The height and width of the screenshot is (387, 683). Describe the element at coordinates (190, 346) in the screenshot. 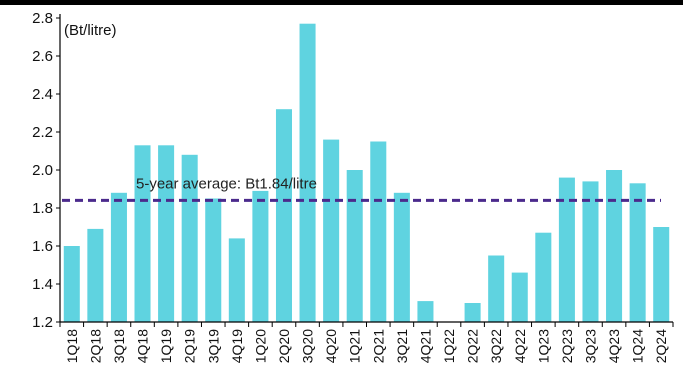

I see `x-tick-label: 2Q19` at that location.